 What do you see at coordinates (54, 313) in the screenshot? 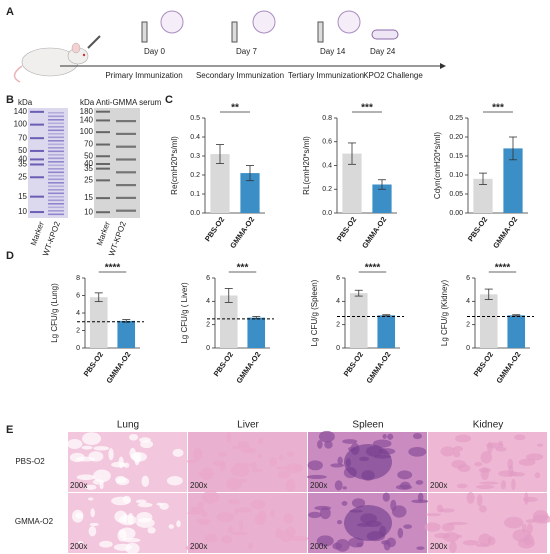
I see `y-axis-label: Lg CFU/g (Lung)` at bounding box center [54, 313].